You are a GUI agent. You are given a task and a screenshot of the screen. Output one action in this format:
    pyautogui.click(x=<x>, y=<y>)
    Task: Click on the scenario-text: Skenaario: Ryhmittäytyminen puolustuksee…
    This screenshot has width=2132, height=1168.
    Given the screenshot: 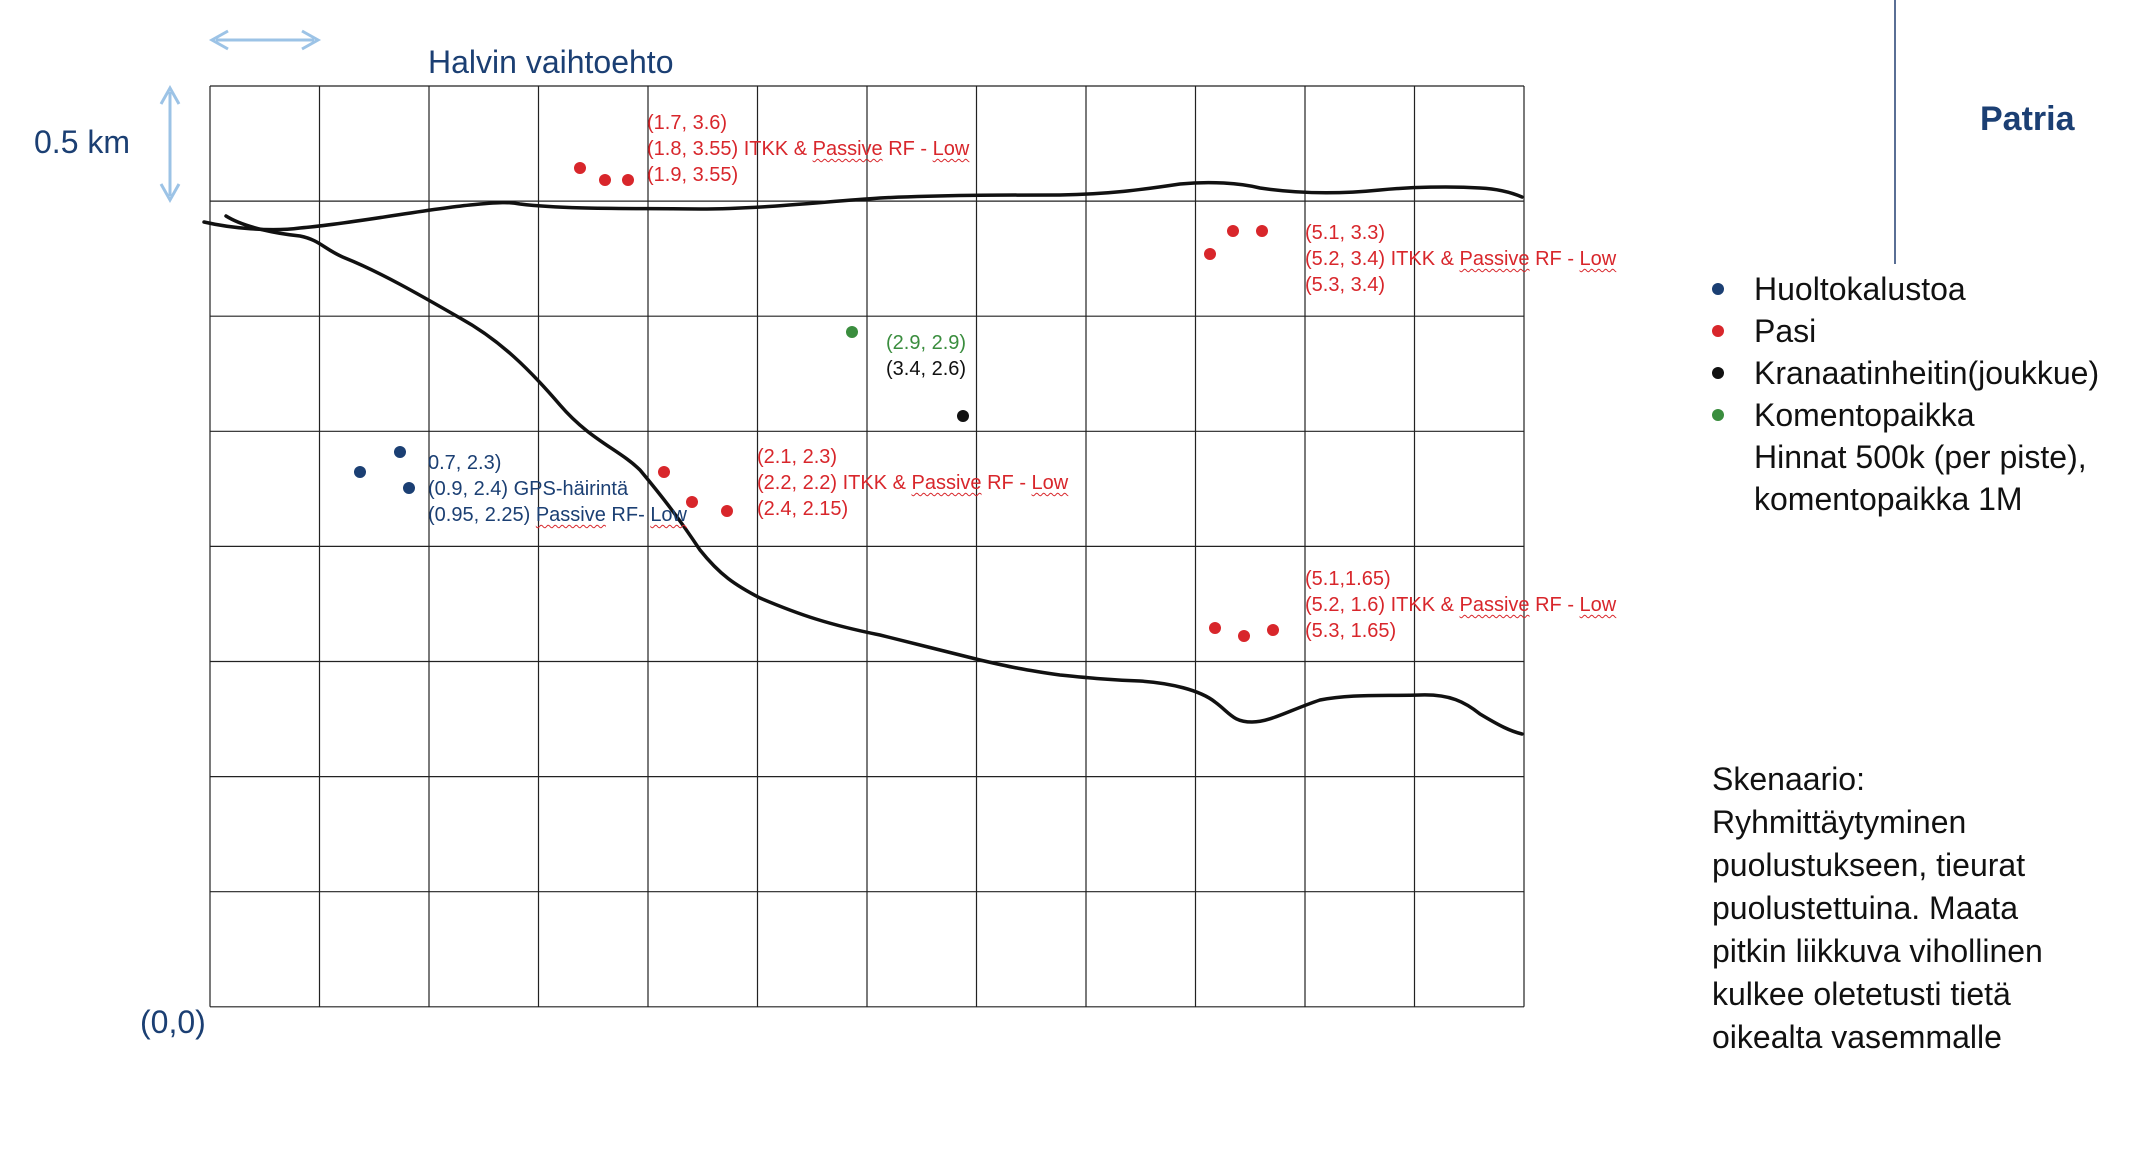 What is the action you would take?
    pyautogui.click(x=1877, y=908)
    